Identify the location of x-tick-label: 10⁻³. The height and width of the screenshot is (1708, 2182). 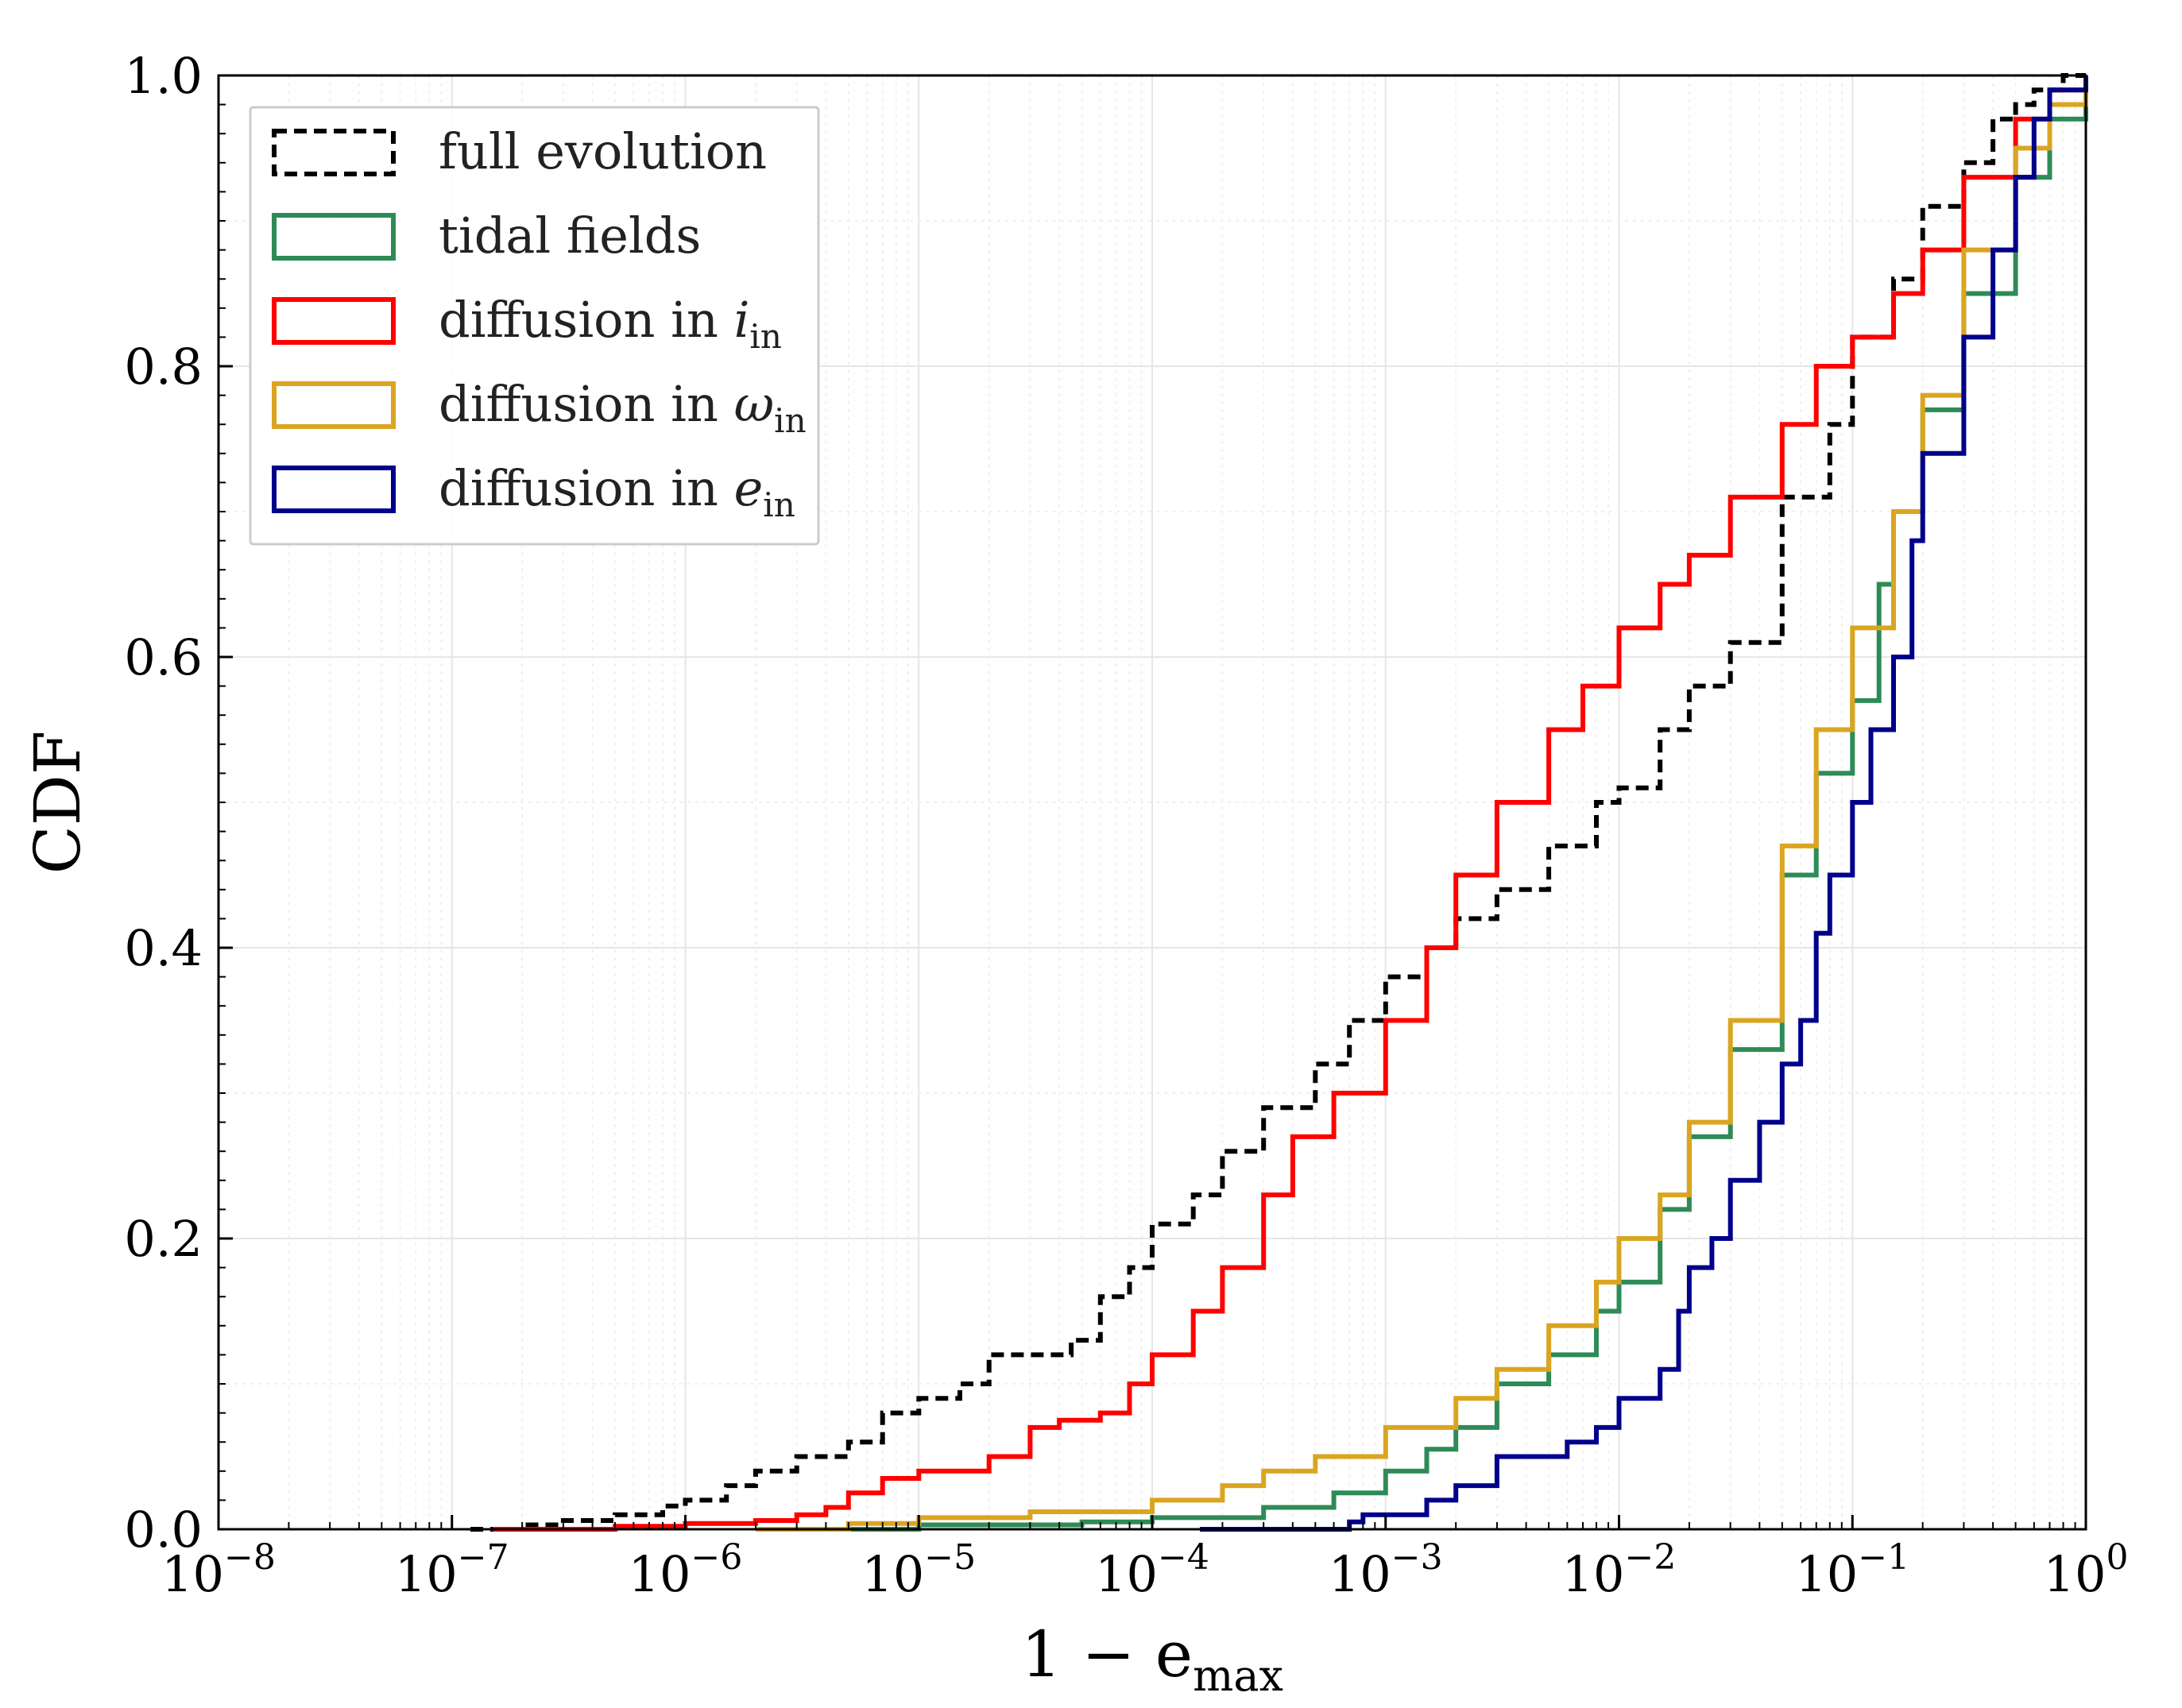
(1386, 1570).